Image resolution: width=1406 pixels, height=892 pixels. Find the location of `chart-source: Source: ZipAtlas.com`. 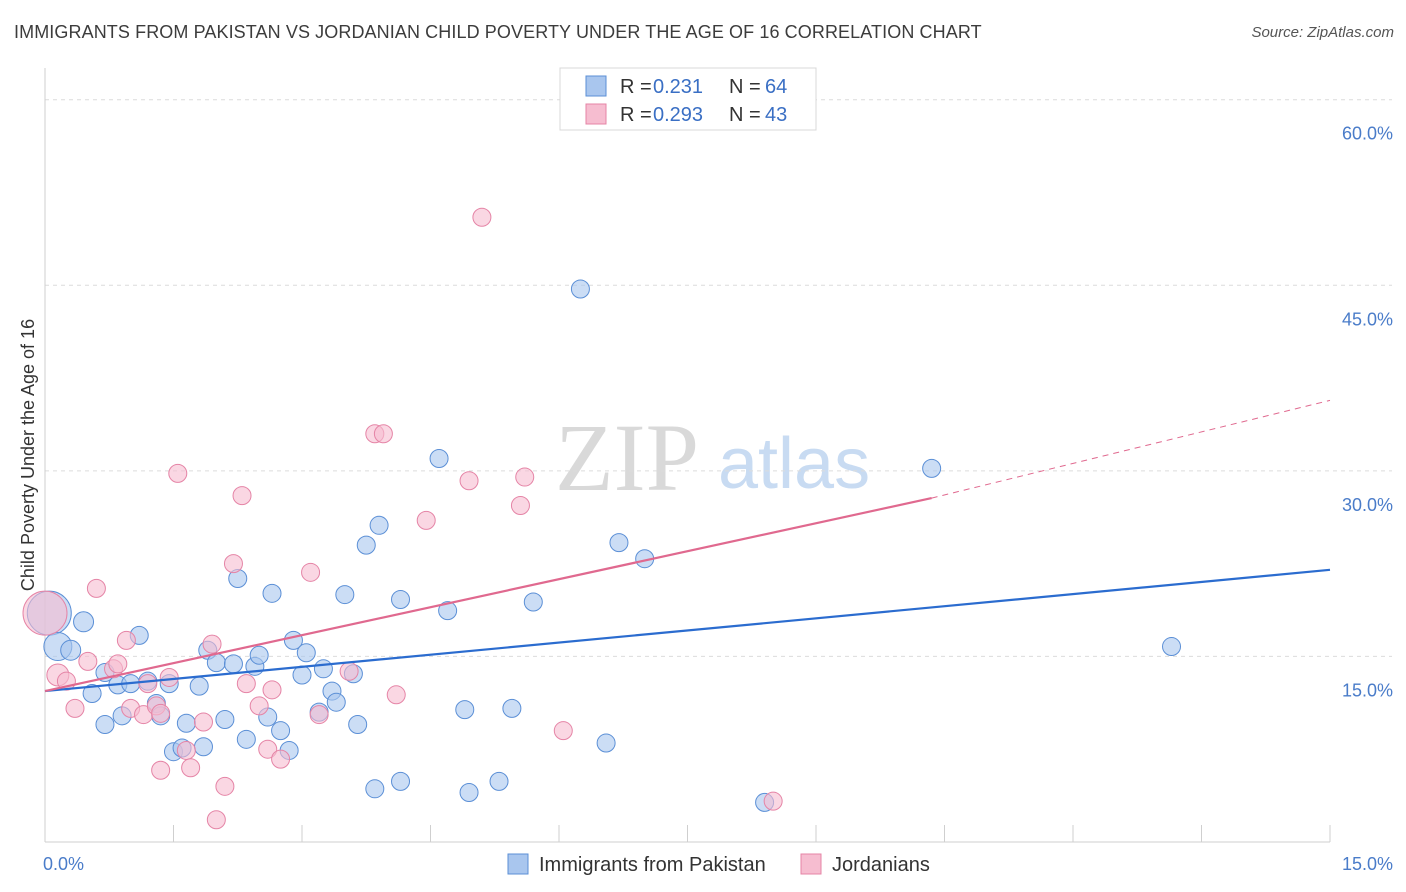

chart-source: Source: ZipAtlas.com is located at coordinates (1322, 32).